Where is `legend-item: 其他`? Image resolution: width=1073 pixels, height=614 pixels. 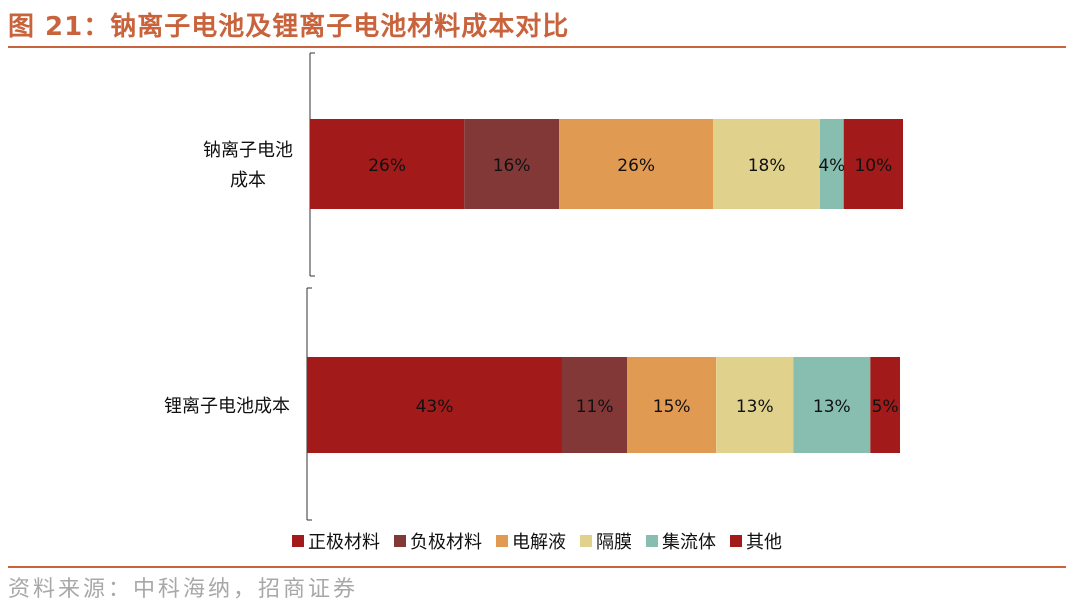 legend-item: 其他 is located at coordinates (756, 541).